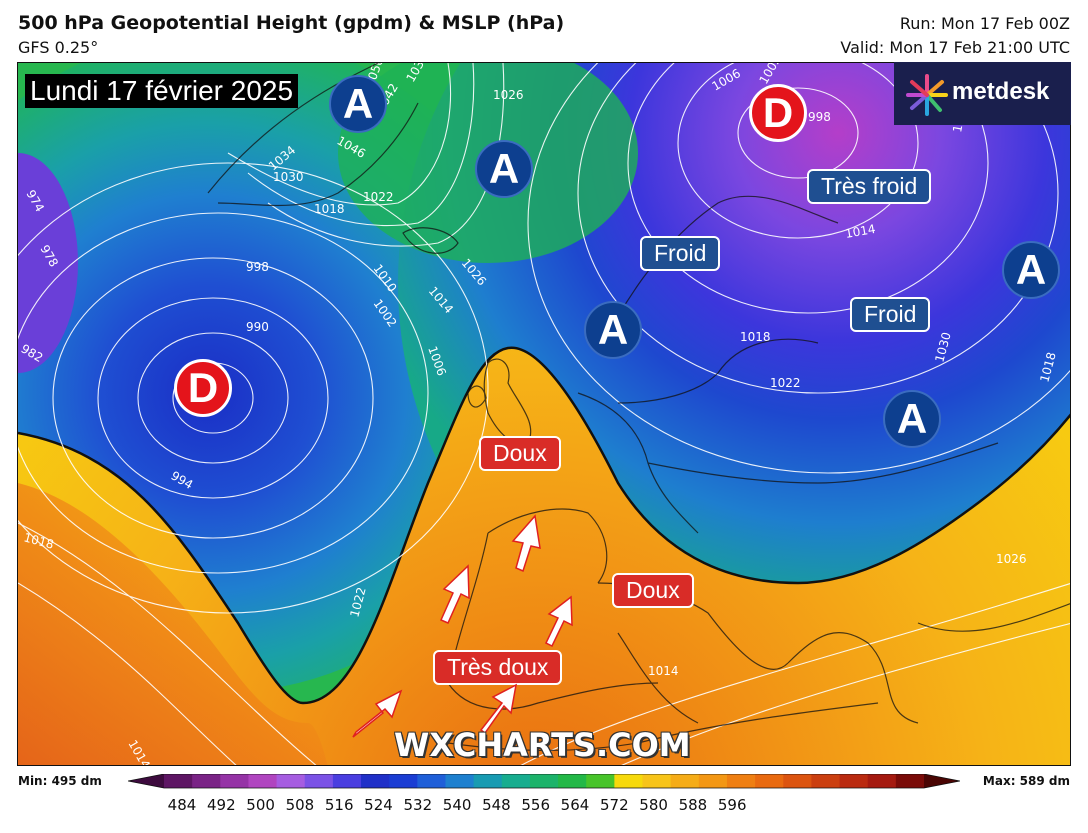 The height and width of the screenshot is (833, 1088). What do you see at coordinates (260, 805) in the screenshot?
I see `colorbar-tick-label: 500` at bounding box center [260, 805].